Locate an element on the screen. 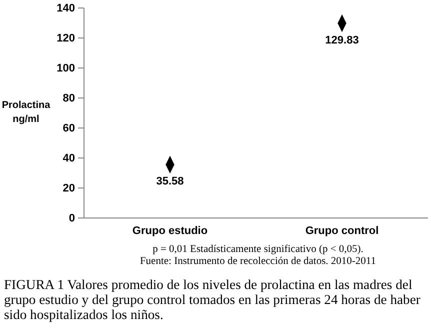 The image size is (431, 333). y-tick-label: 0 is located at coordinates (71, 218).